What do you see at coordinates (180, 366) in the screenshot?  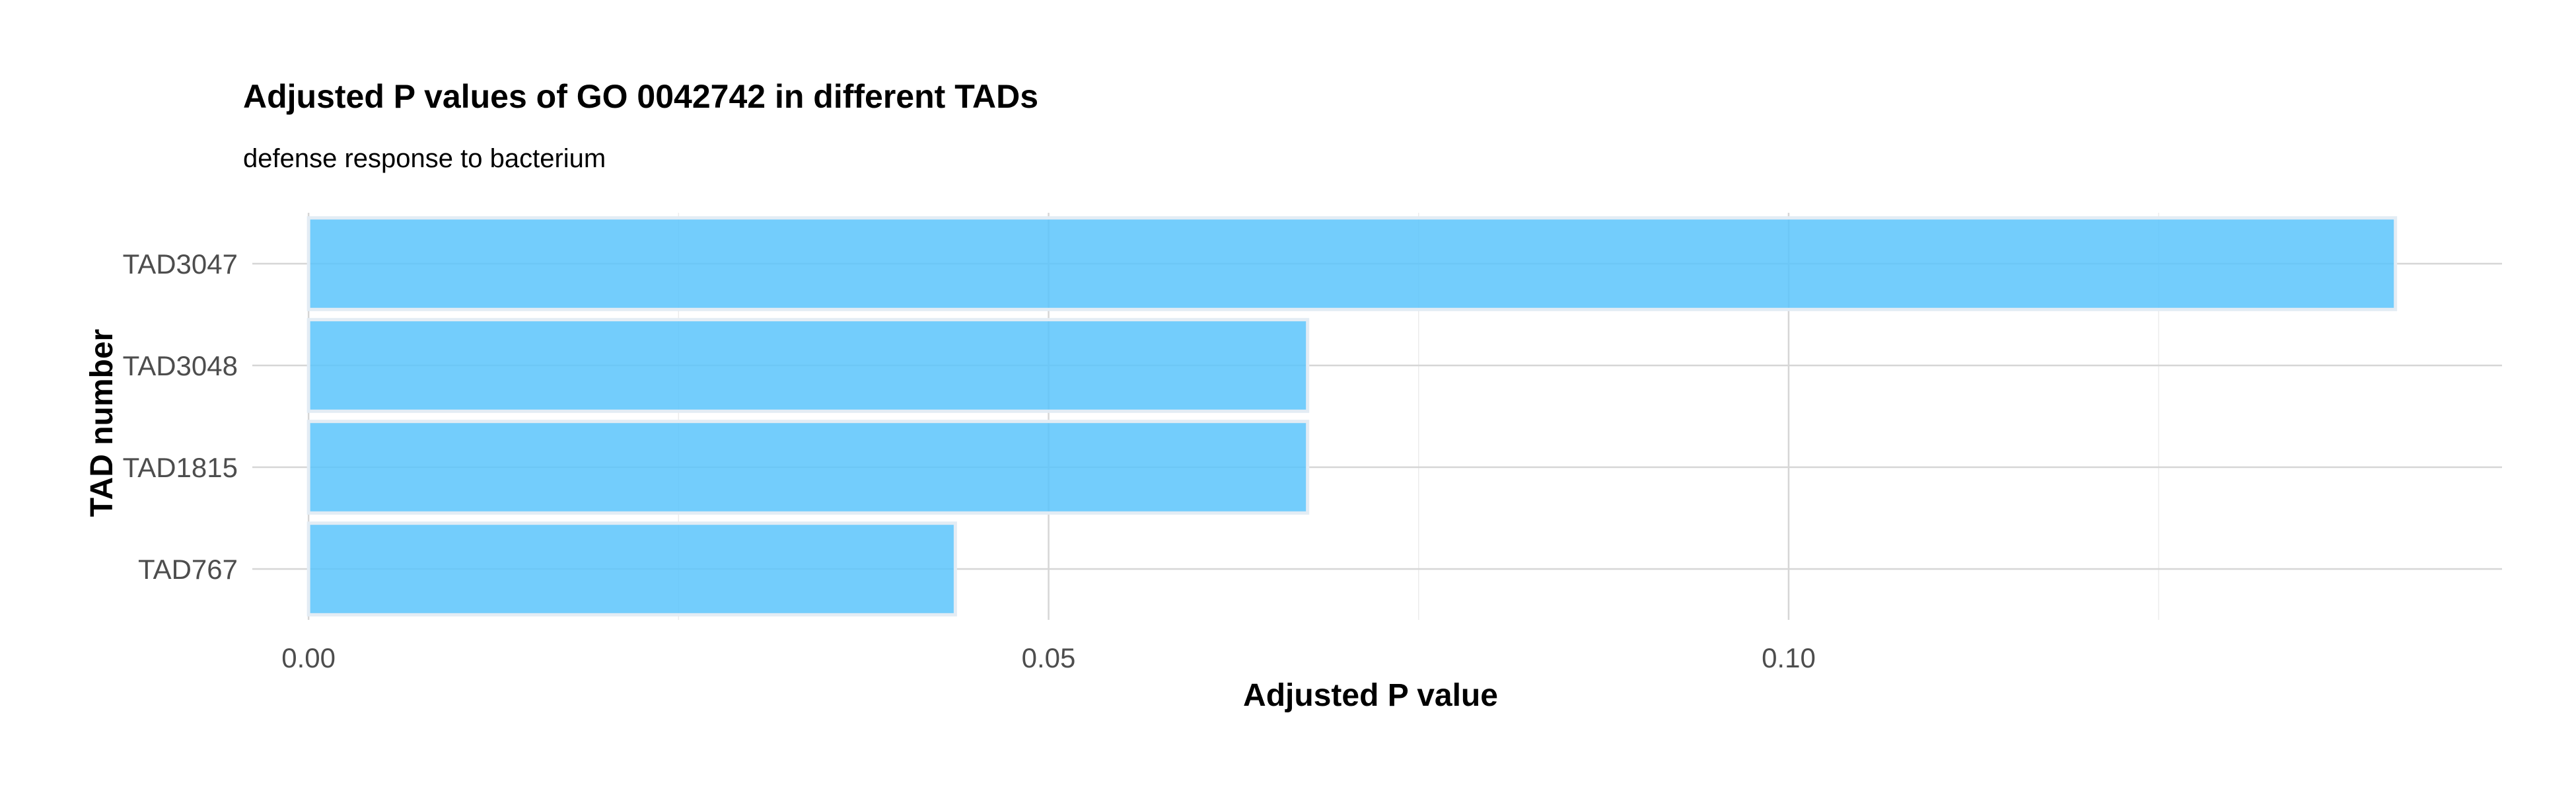 I see `y-tick-label: TAD3048` at bounding box center [180, 366].